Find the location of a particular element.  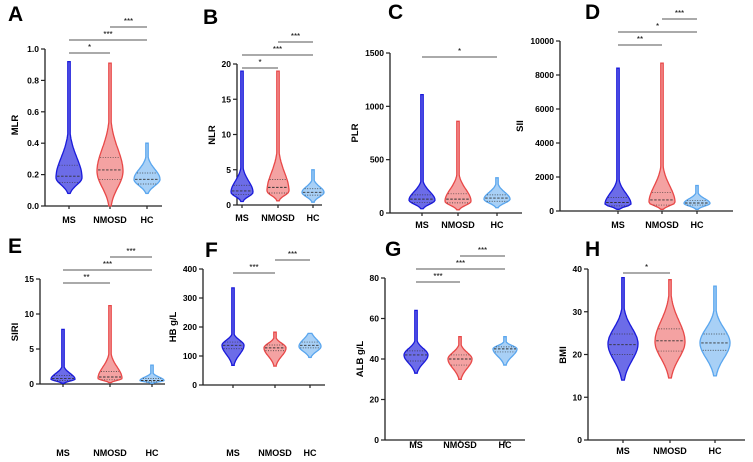

y-axis-label: SII is located at coordinates (520, 126).